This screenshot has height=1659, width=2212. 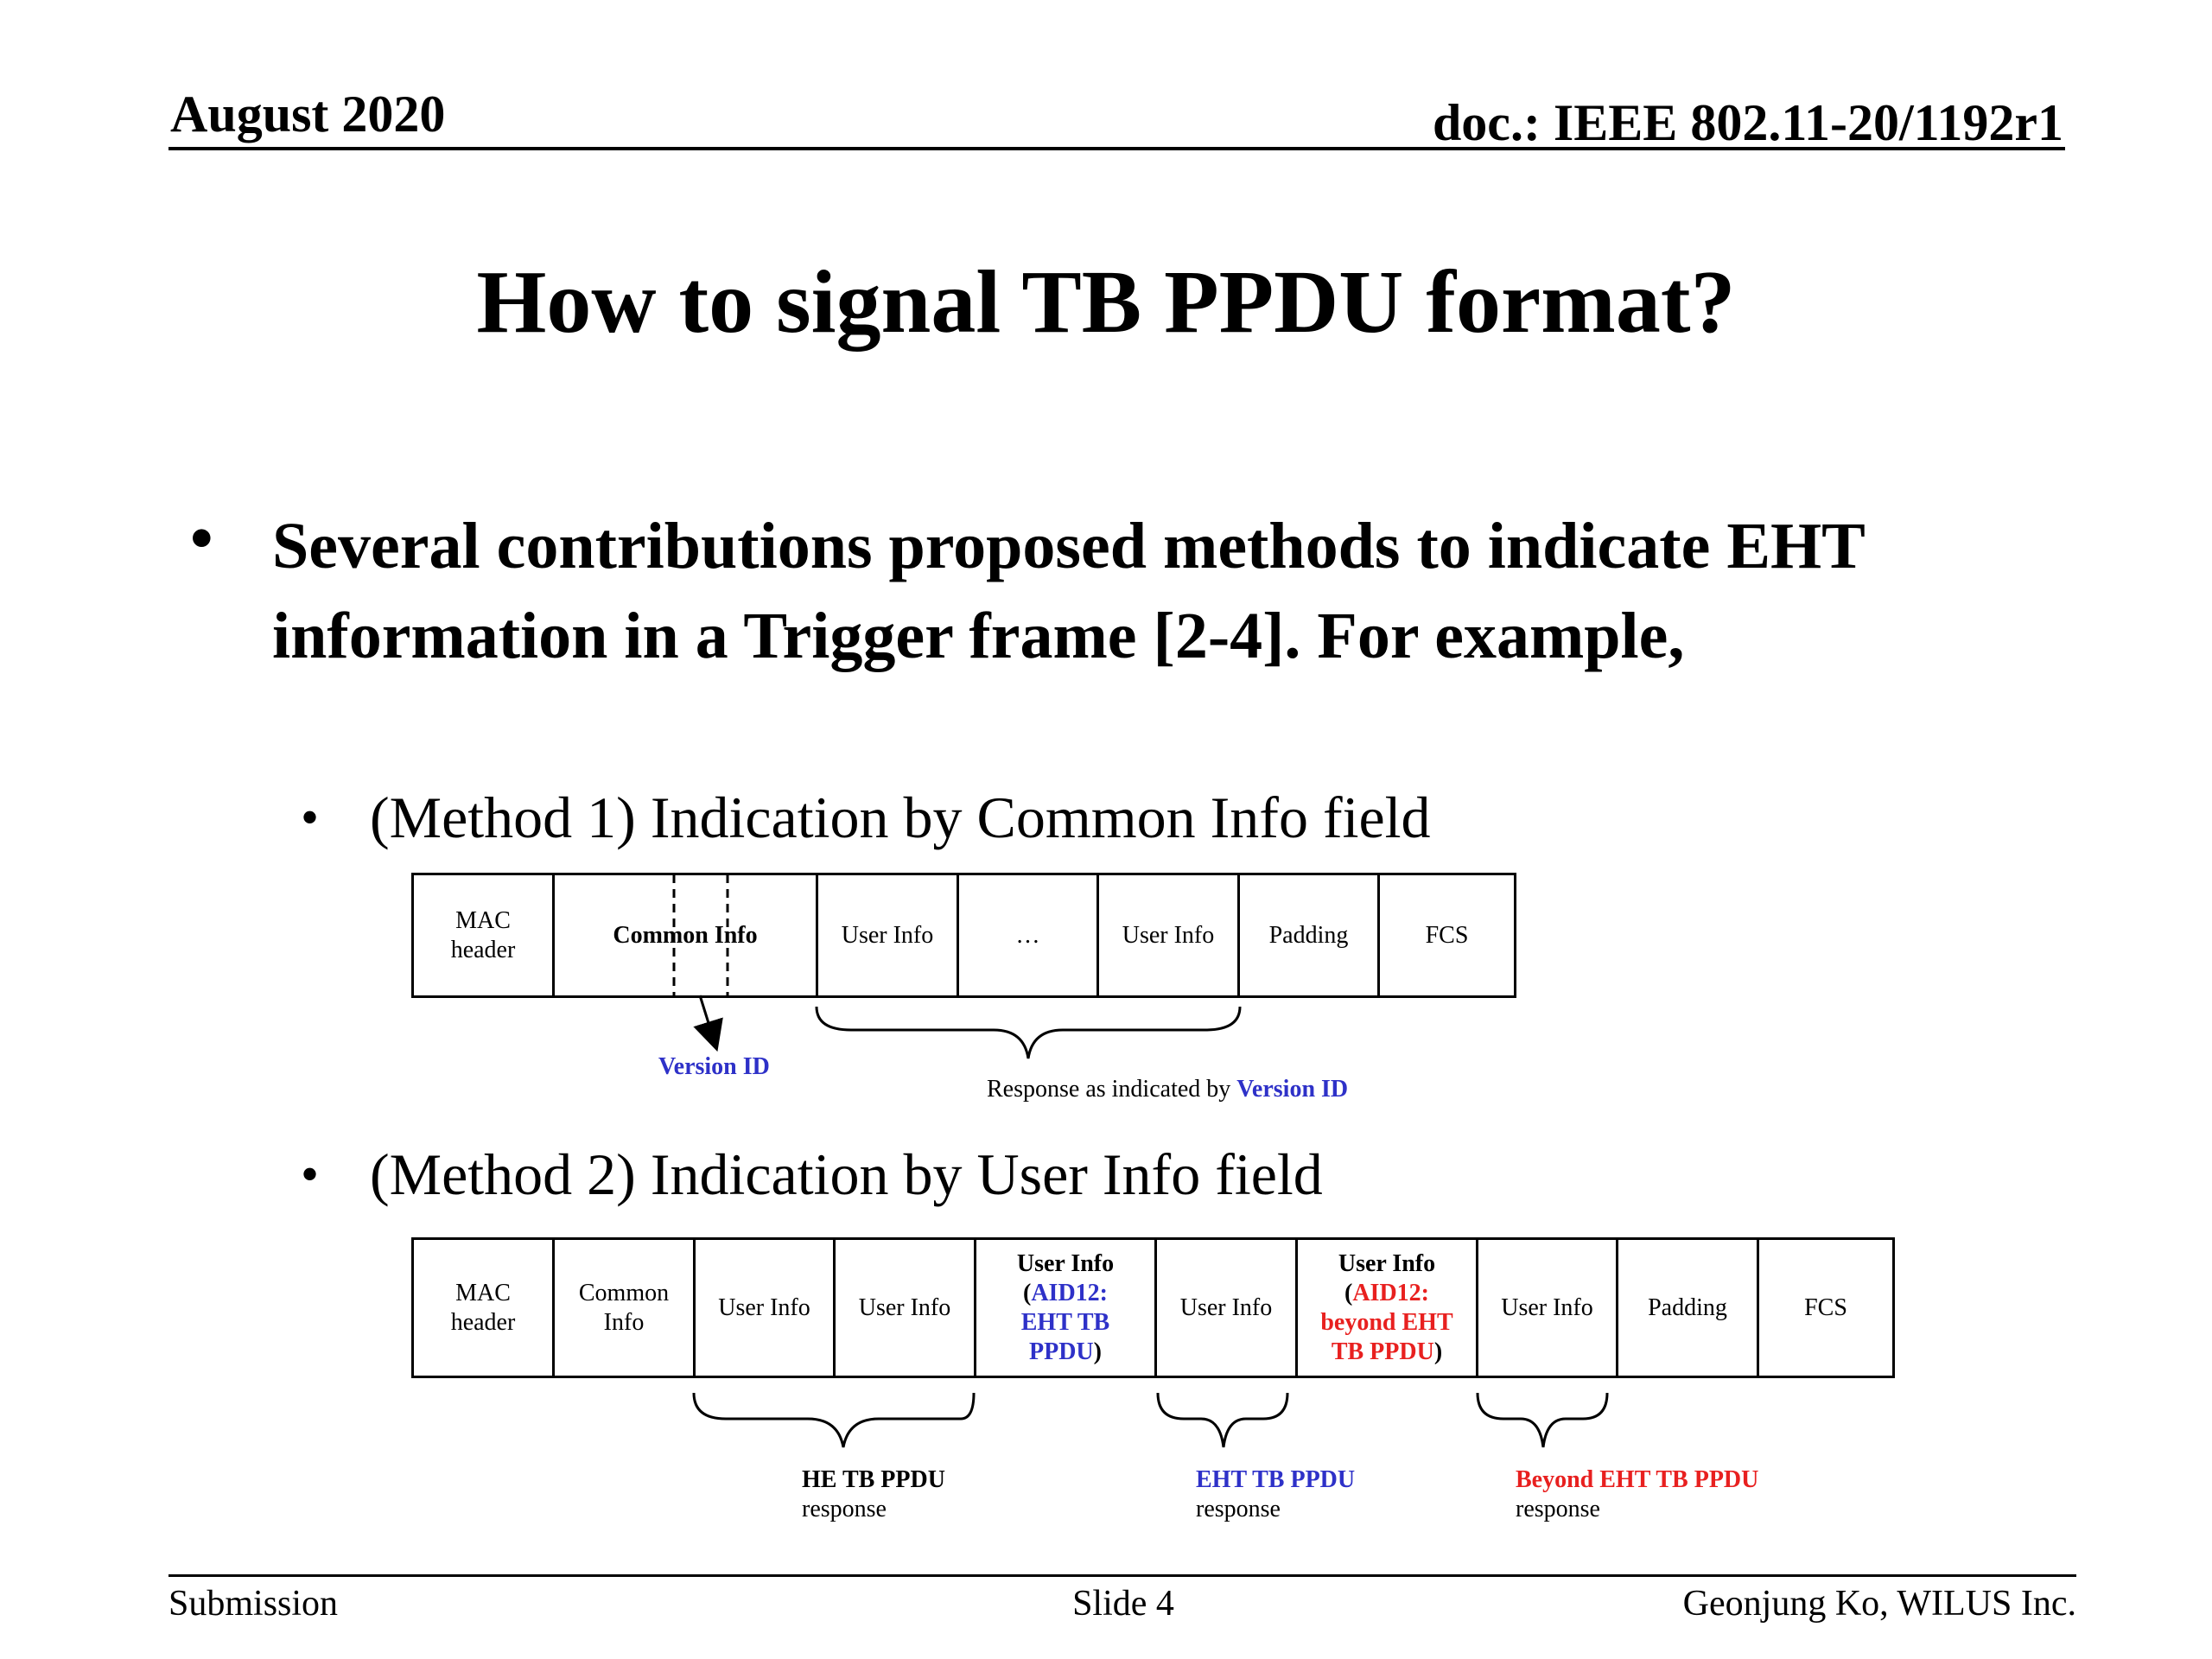 I want to click on method2-user-info-label-1: User Info, so click(x=764, y=1307).